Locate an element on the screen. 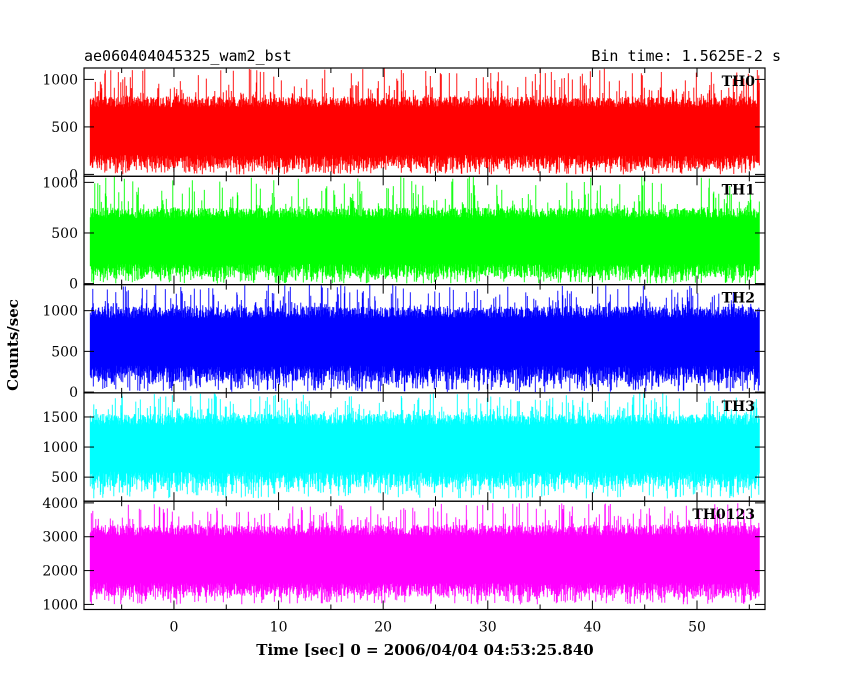  bin-time-label: Bin time: 1.5625E-2 s is located at coordinates (686, 56).